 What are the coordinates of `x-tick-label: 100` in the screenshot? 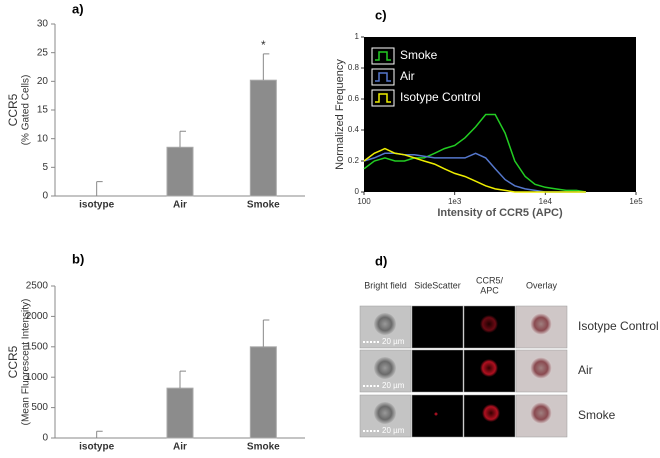 It's located at (364, 201).